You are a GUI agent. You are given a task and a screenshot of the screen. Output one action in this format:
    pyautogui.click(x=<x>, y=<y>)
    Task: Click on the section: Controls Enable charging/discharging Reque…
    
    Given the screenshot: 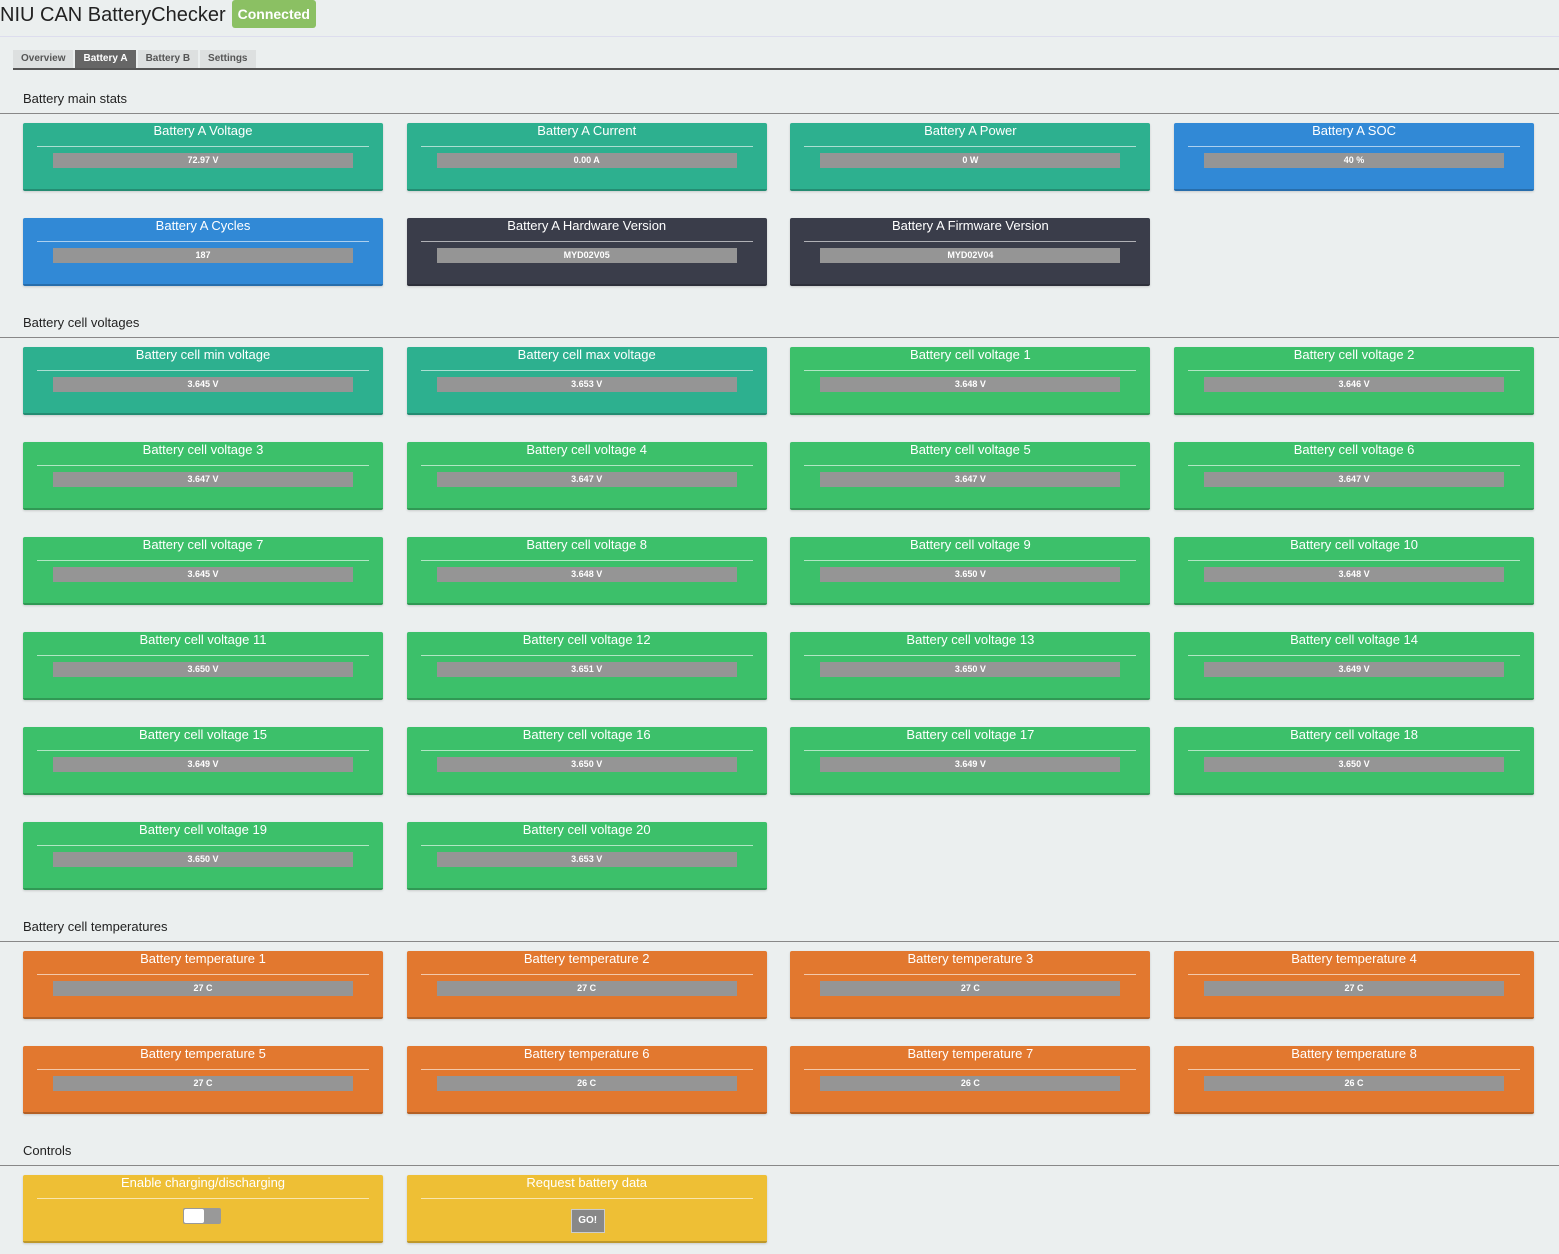 What is the action you would take?
    pyautogui.click(x=779, y=1193)
    